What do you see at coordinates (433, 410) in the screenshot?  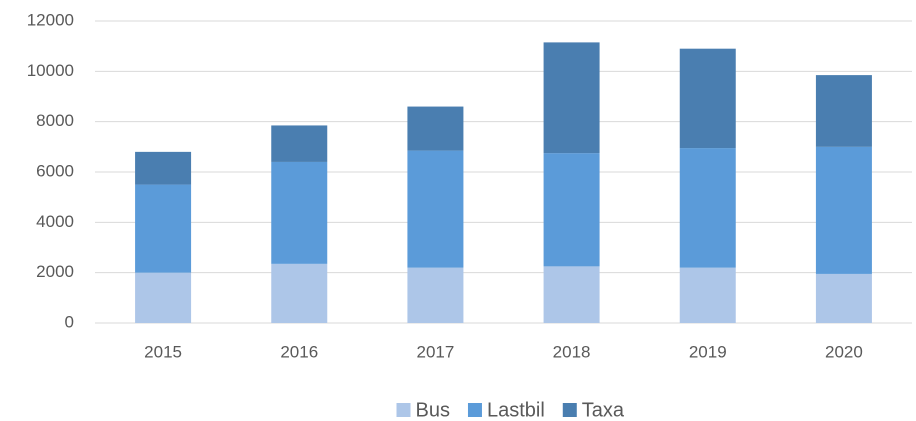 I see `legend-label: Bus` at bounding box center [433, 410].